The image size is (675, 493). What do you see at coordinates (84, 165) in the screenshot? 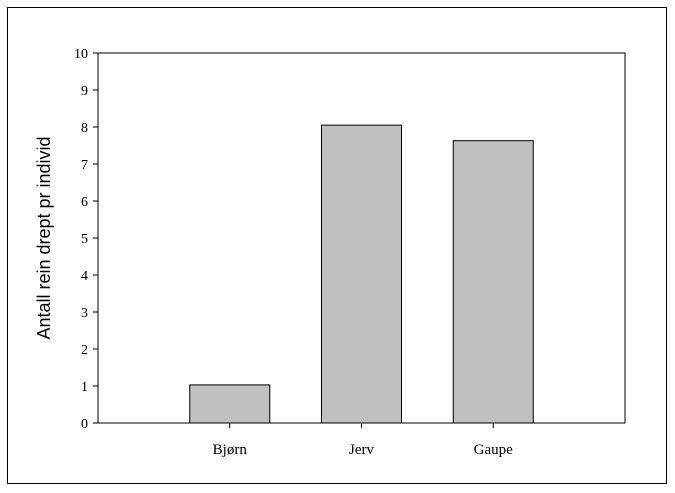
I see `y-tick-label: 7` at bounding box center [84, 165].